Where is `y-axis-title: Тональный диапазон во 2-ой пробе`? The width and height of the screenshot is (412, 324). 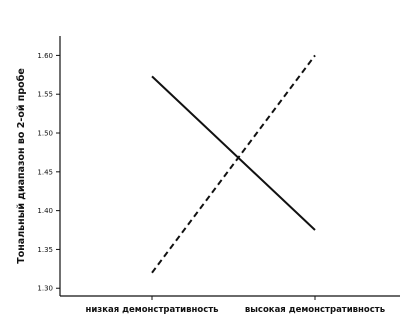 y-axis-title: Тональный диапазон во 2-ой пробе is located at coordinates (21, 166).